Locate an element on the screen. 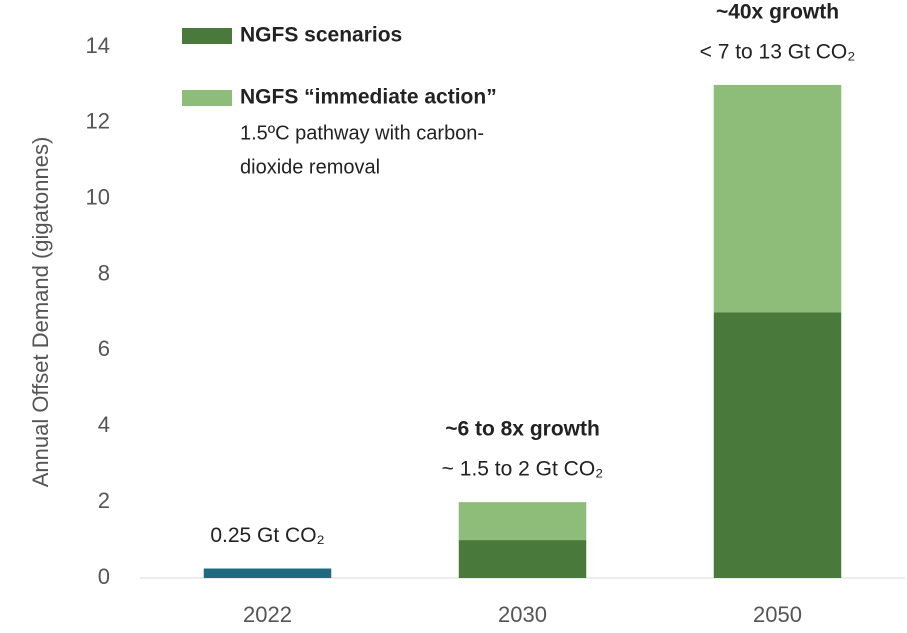 This screenshot has height=633, width=907. y-tick-label: 14 is located at coordinates (98, 45).